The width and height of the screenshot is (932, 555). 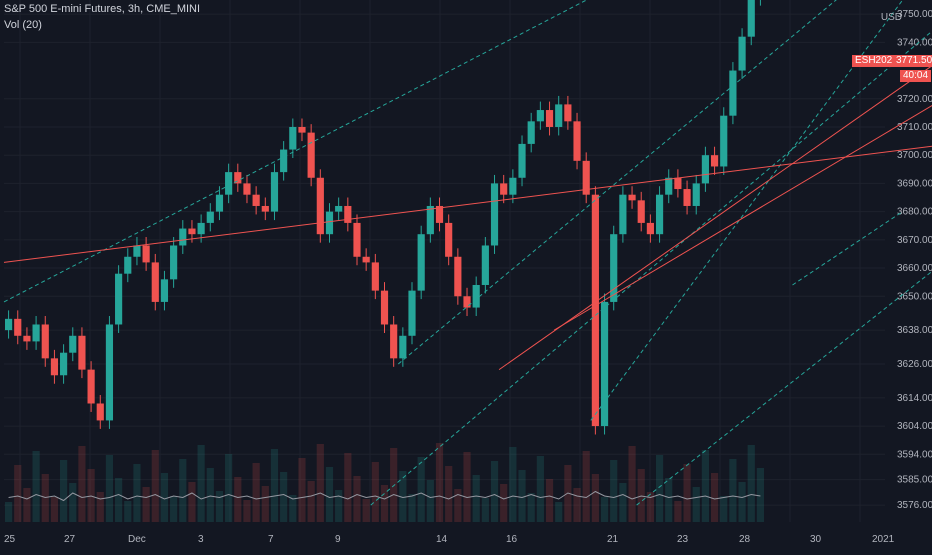 I want to click on y-tick-label: 3650.00, so click(x=914, y=296).